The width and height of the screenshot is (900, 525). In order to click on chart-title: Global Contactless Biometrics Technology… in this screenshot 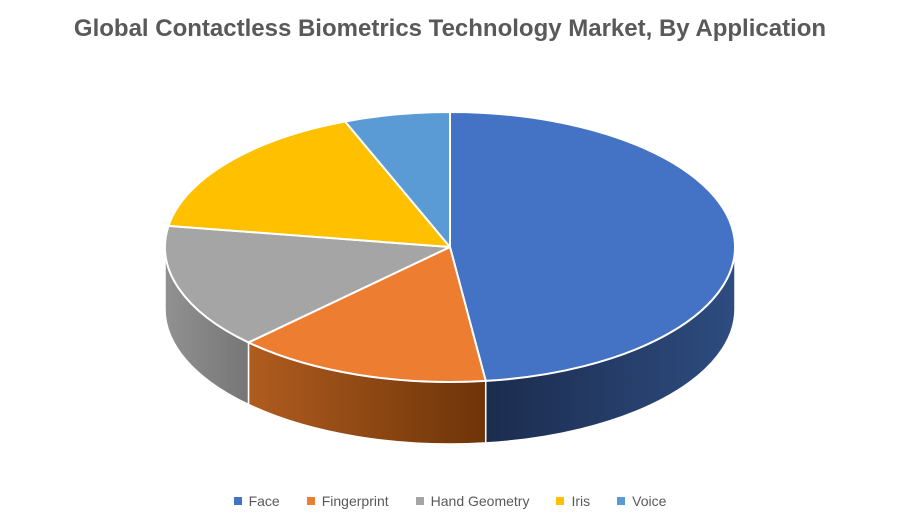, I will do `click(450, 28)`.